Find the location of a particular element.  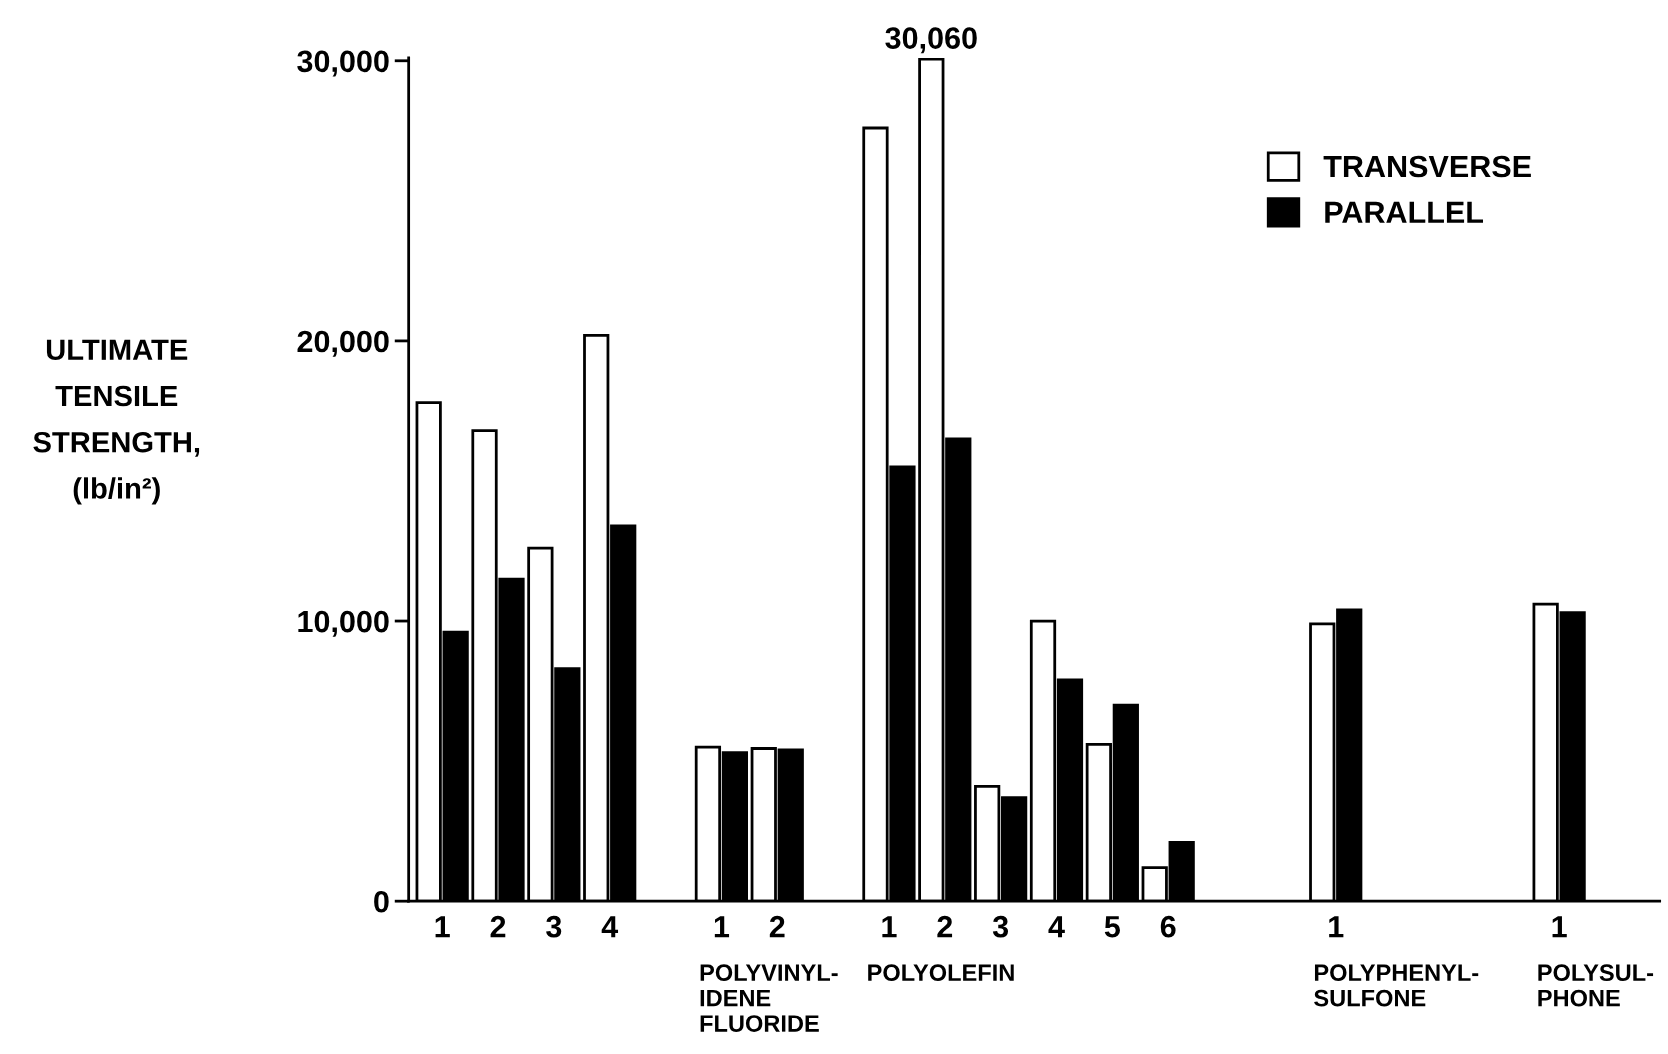

legend-label: TRANSVERSE is located at coordinates (1427, 166).